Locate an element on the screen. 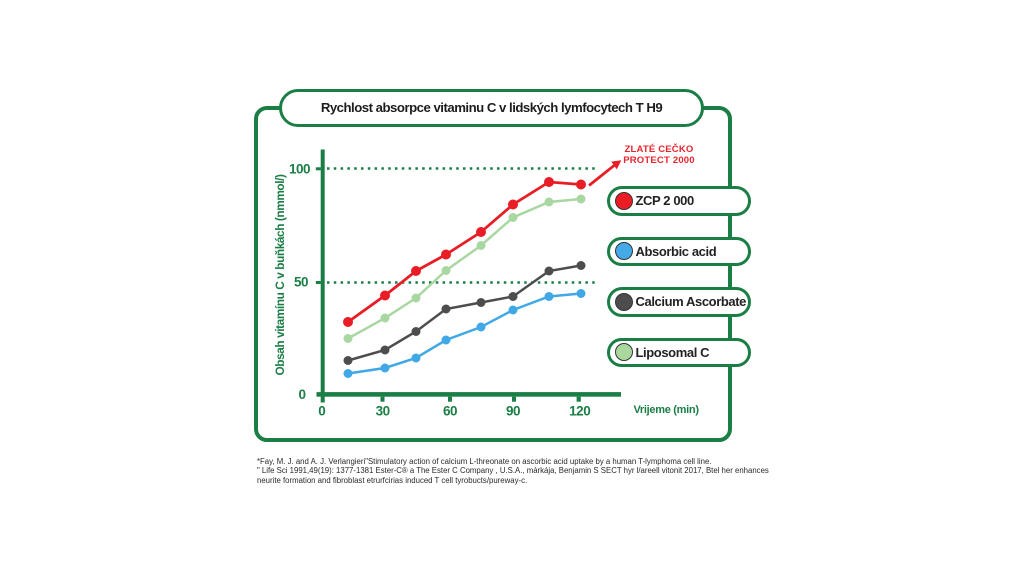 The width and height of the screenshot is (1024, 576). svg-text: 60 is located at coordinates (450, 410).